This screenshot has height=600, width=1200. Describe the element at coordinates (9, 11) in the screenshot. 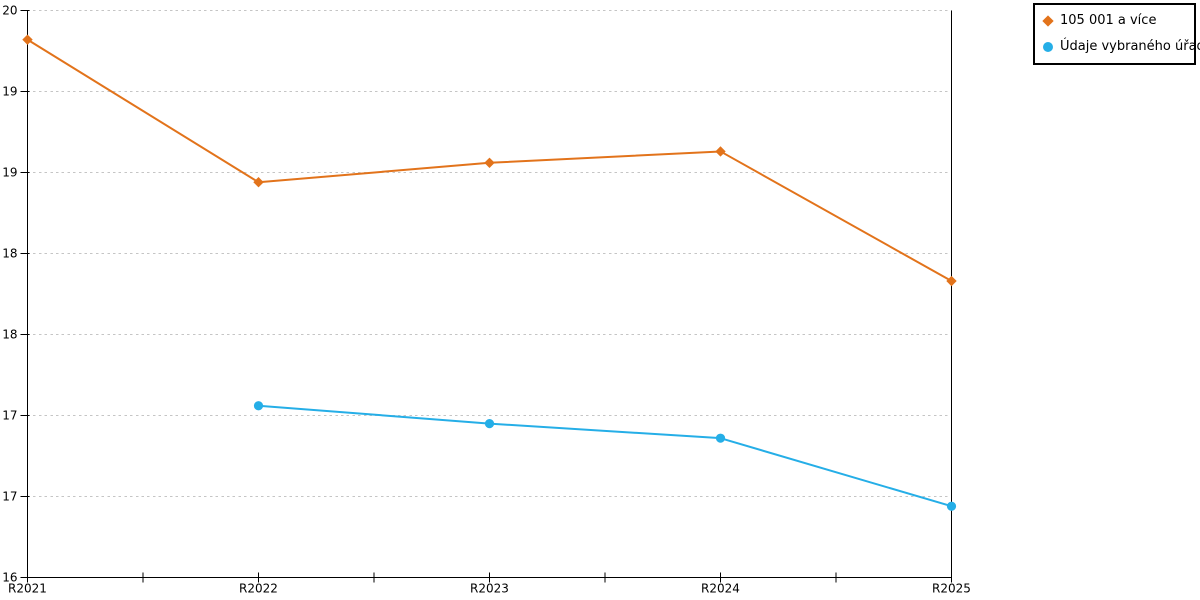

I see `y-axis-tick-label: 20` at that location.